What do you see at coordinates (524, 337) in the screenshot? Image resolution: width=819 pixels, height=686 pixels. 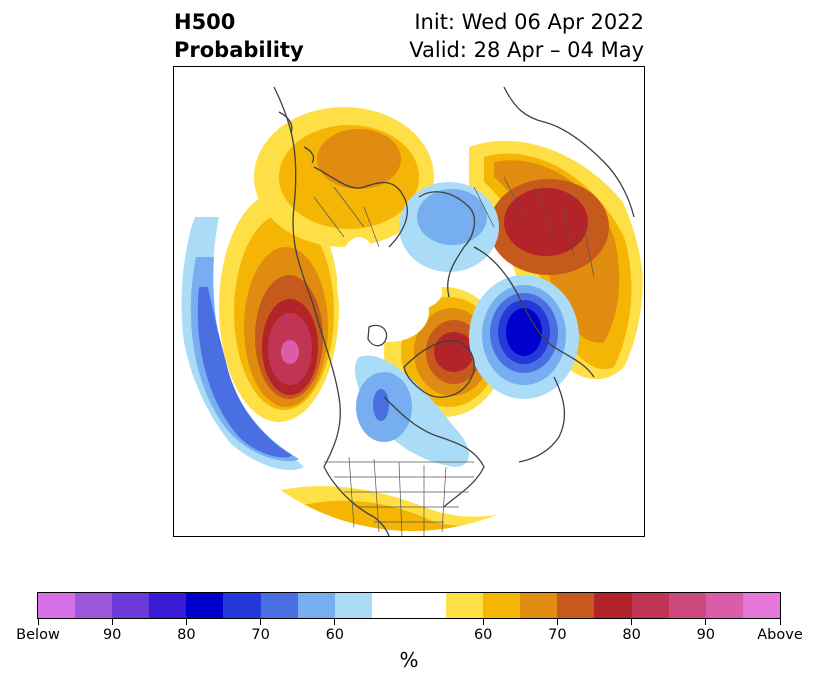 I see `europe-below-anomaly` at bounding box center [524, 337].